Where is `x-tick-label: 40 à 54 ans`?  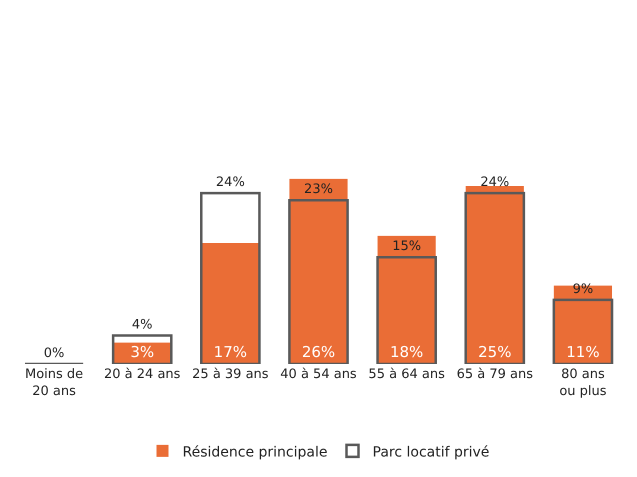 x-tick-label: 40 à 54 ans is located at coordinates (318, 374).